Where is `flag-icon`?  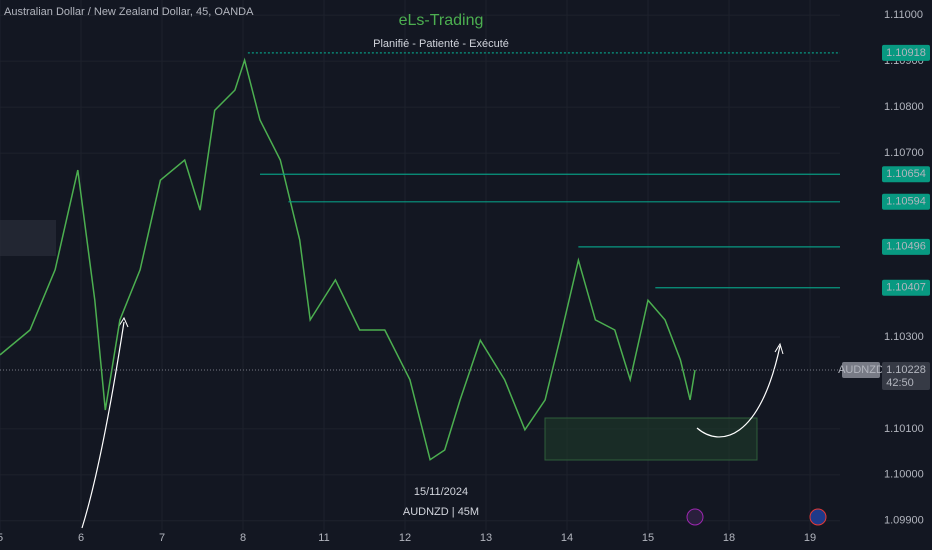 flag-icon is located at coordinates (818, 517).